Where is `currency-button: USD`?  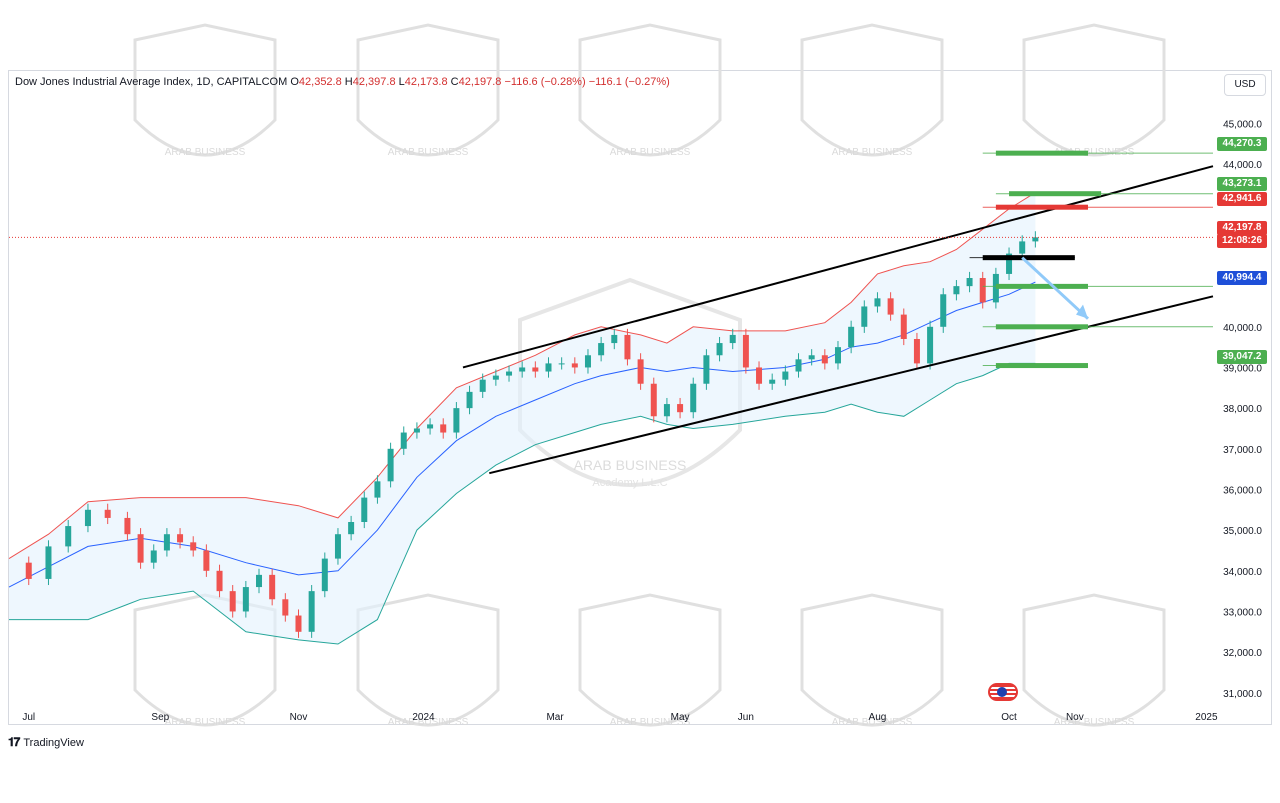 currency-button: USD is located at coordinates (1245, 85).